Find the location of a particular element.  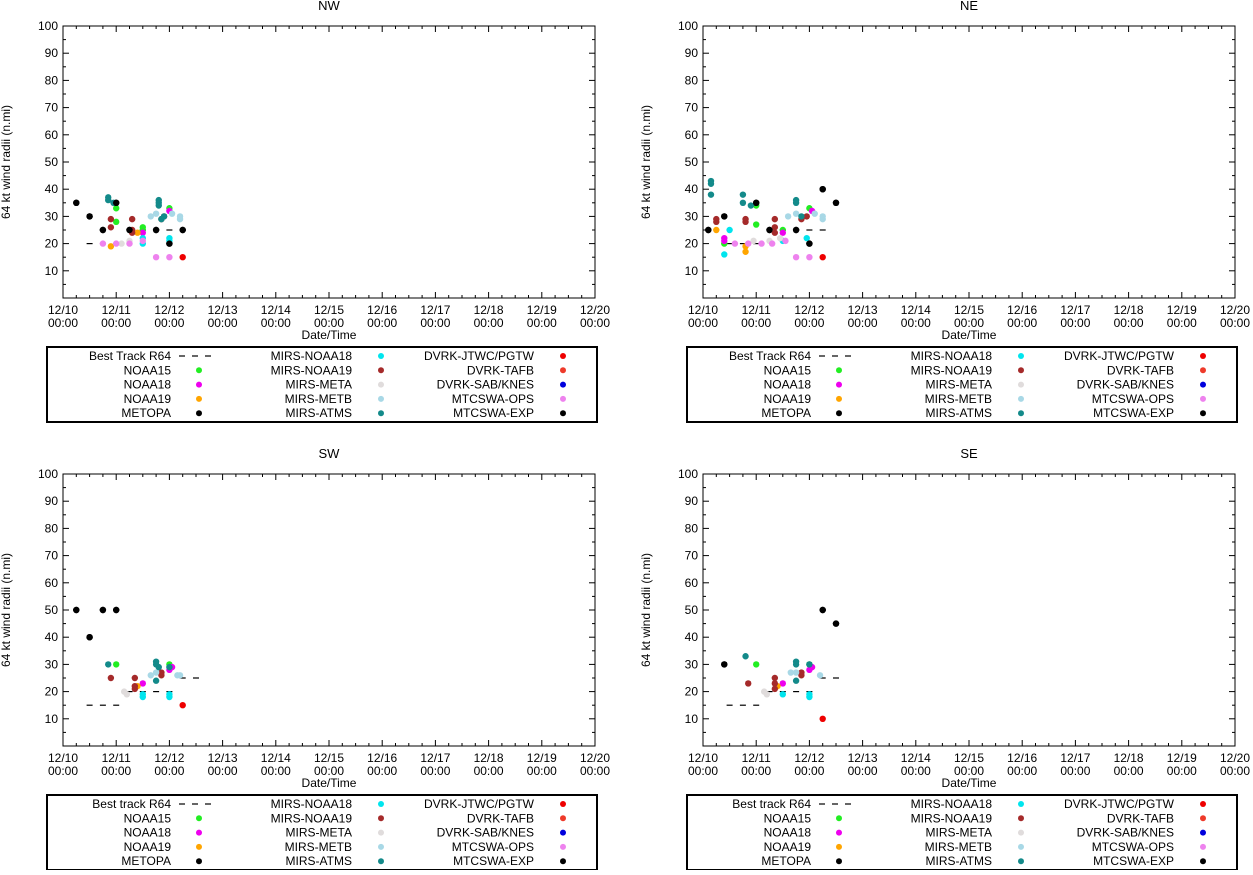

x-tick-label-date: 12/11 is located at coordinates (116, 310).